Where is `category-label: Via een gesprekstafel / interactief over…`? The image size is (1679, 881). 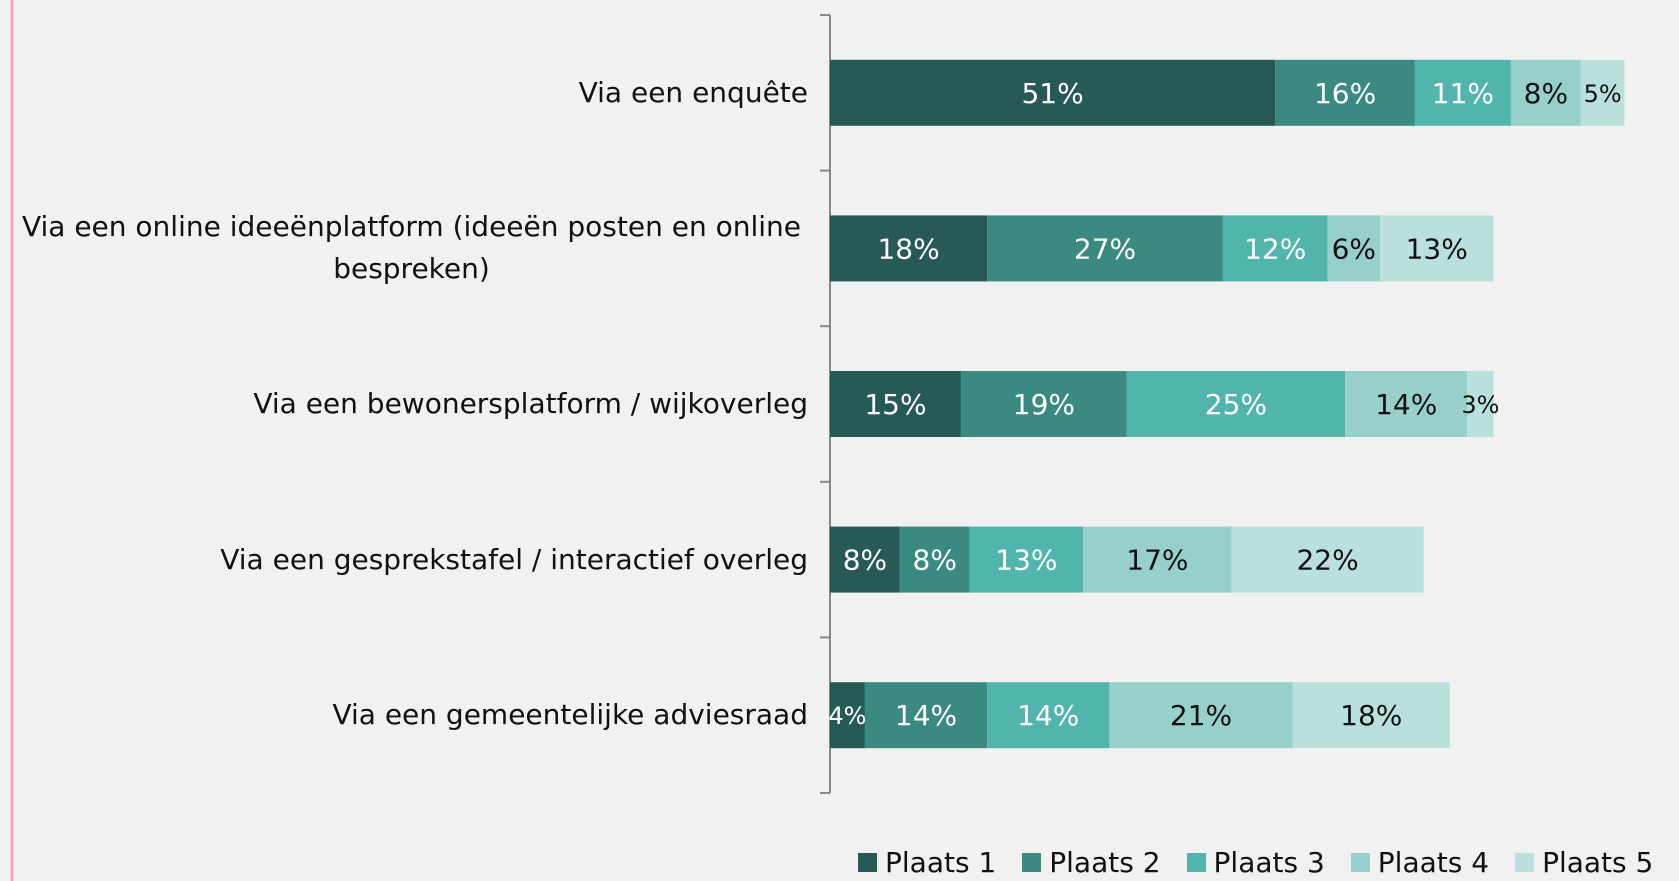 category-label: Via een gesprekstafel / interactief over… is located at coordinates (411, 560).